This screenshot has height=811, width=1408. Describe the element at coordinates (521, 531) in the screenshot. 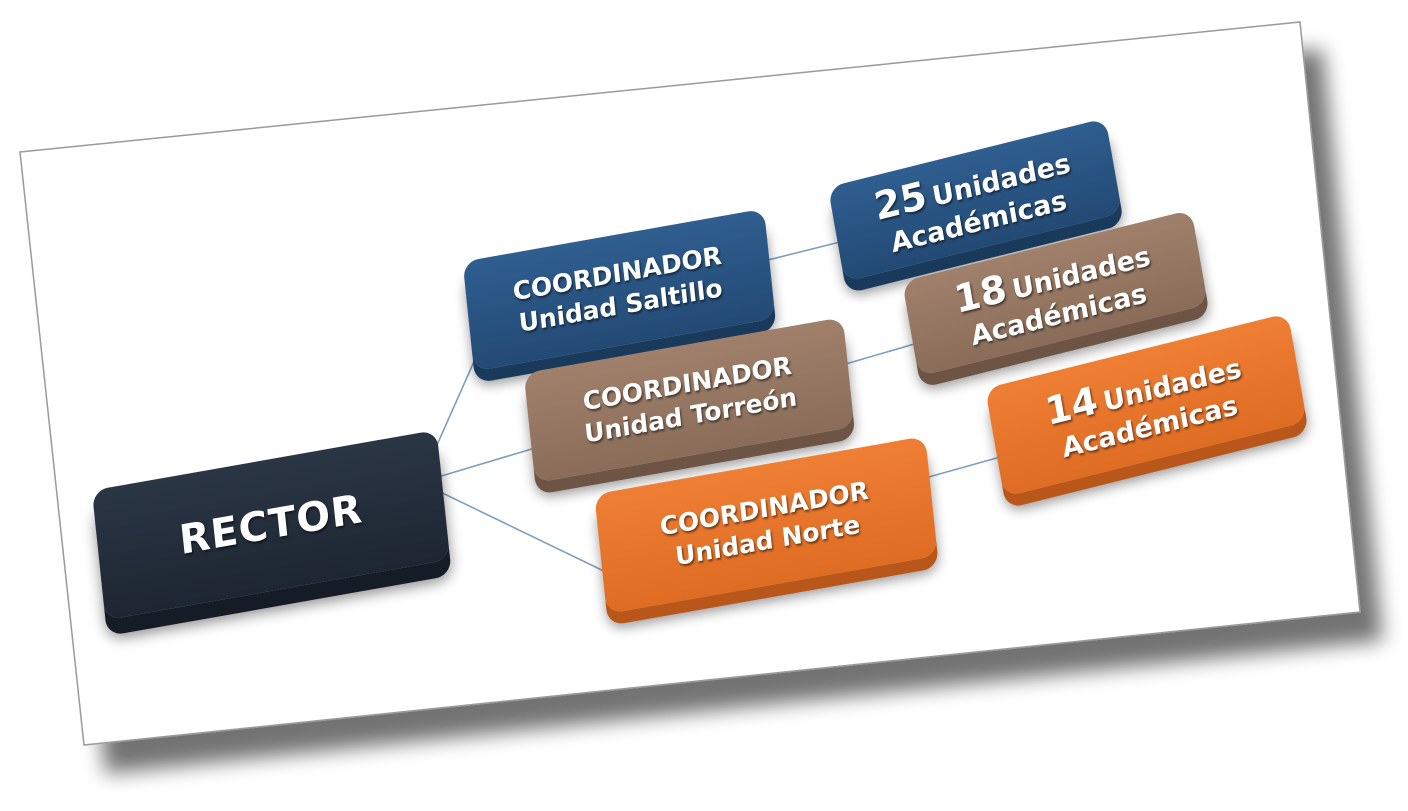

I see `connector-rector-norte` at that location.